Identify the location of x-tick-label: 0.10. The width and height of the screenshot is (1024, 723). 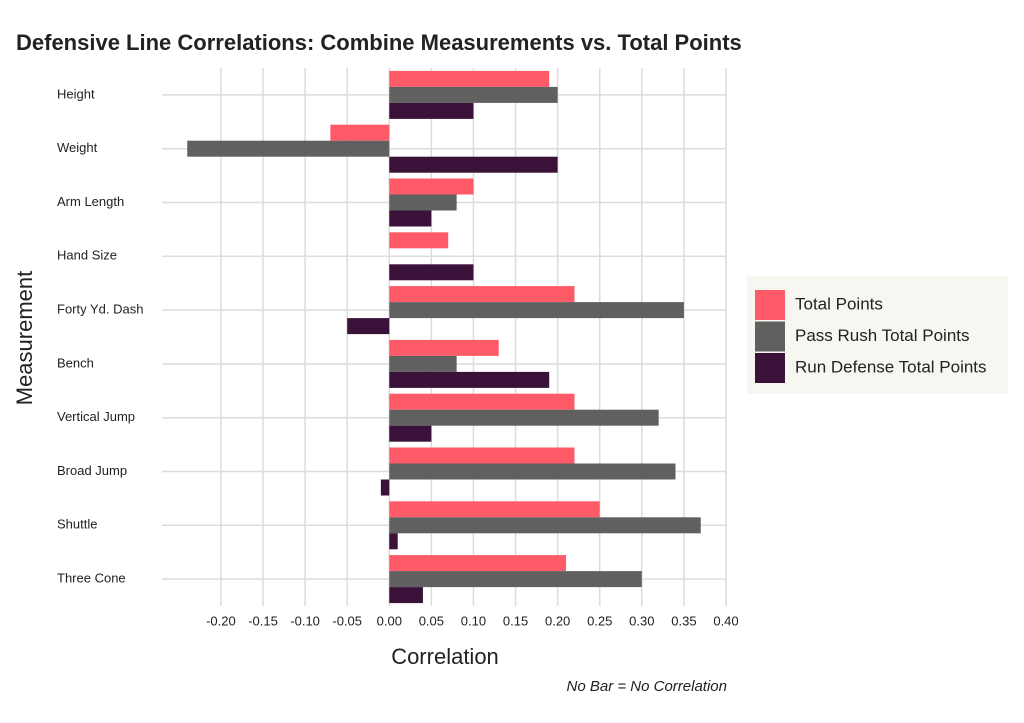
(473, 620).